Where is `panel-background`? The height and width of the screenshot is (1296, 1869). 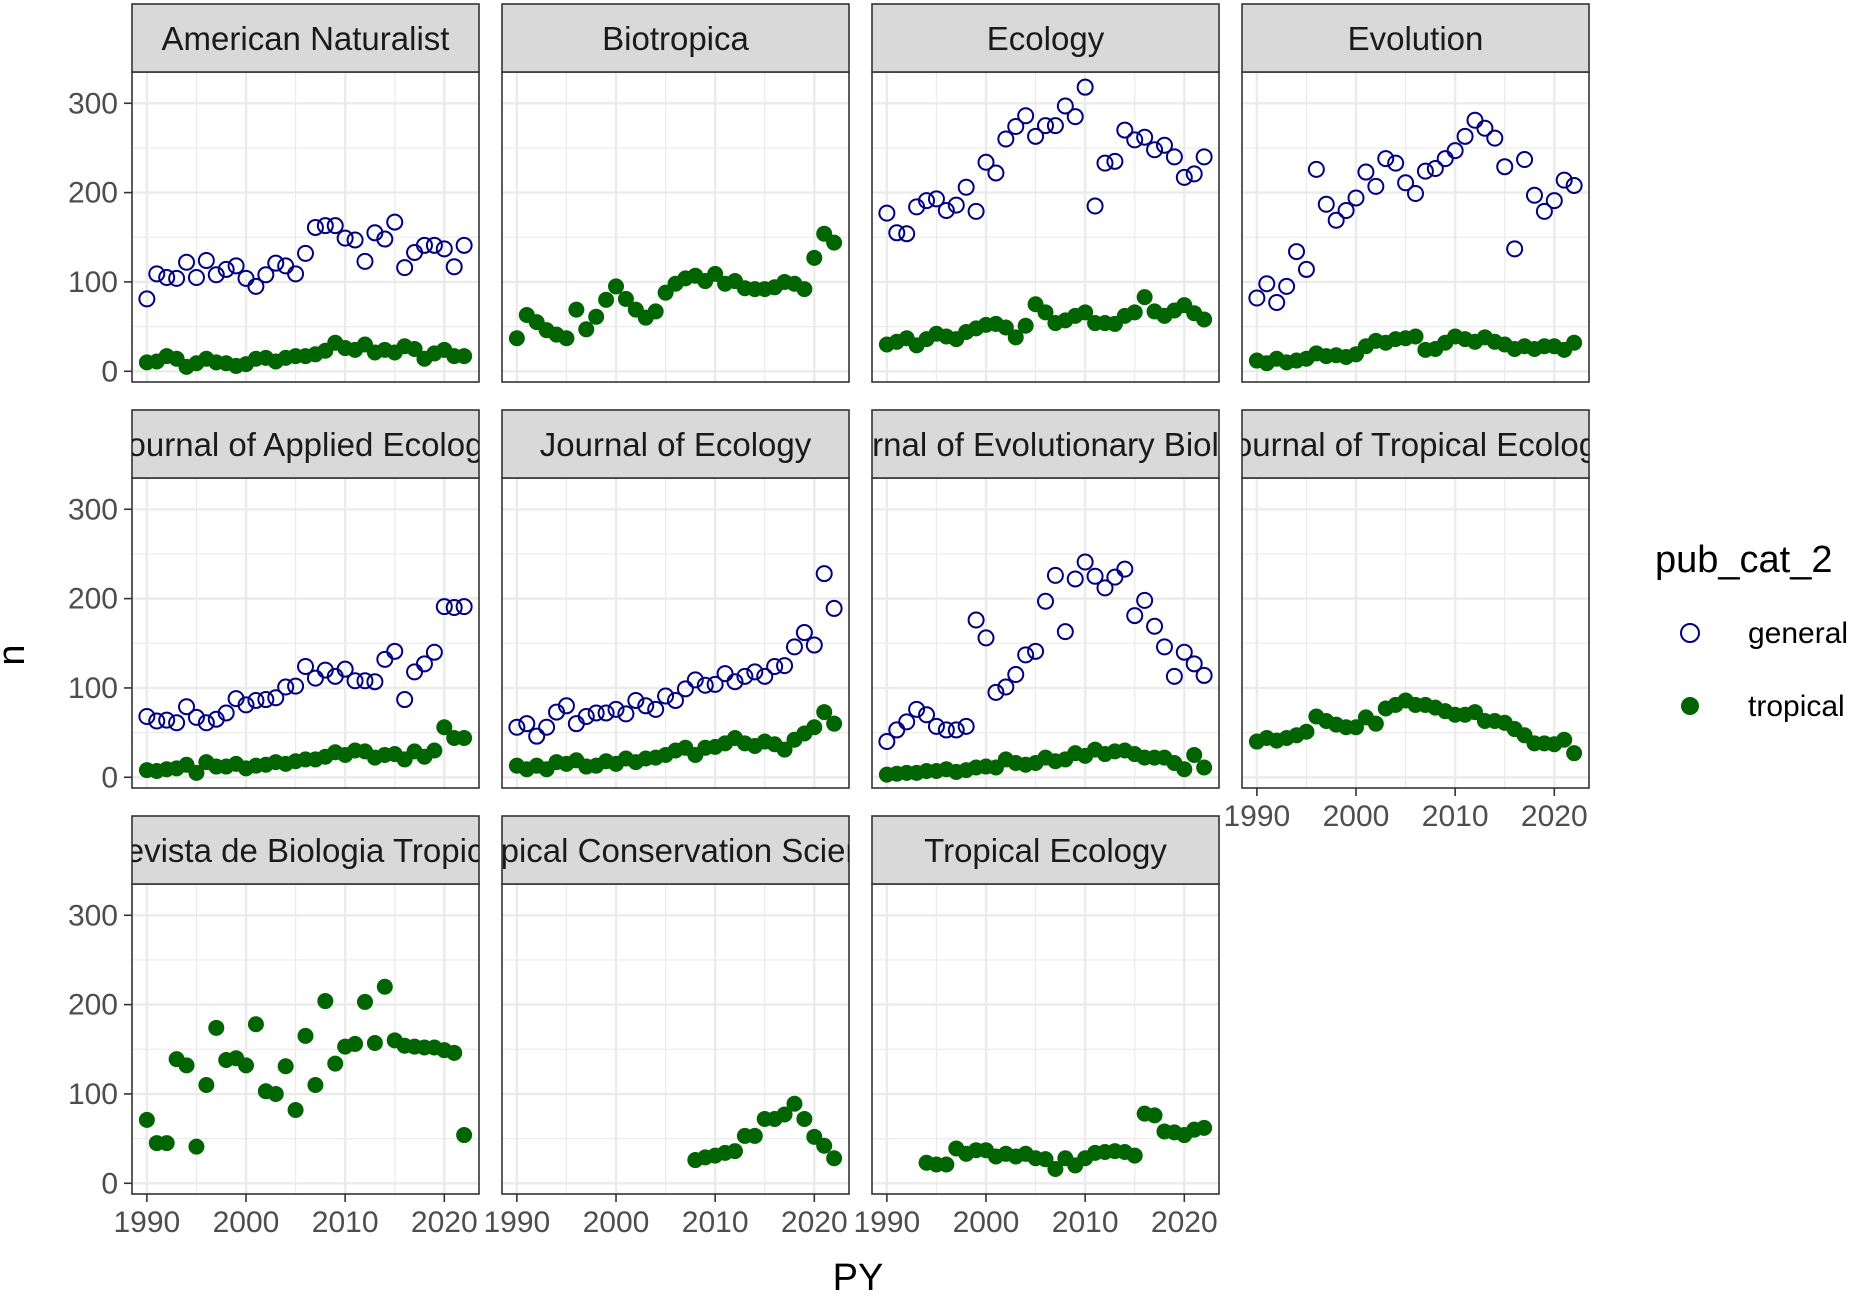 panel-background is located at coordinates (1045, 633).